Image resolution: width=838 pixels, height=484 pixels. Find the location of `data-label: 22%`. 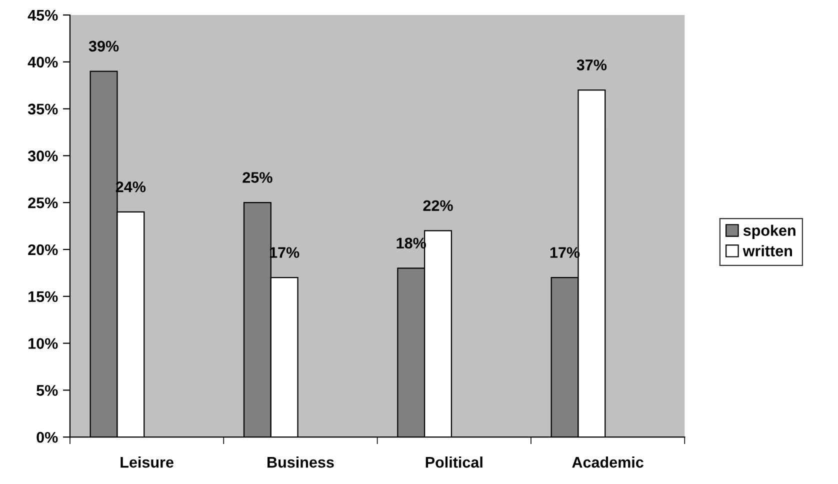

data-label: 22% is located at coordinates (438, 205).